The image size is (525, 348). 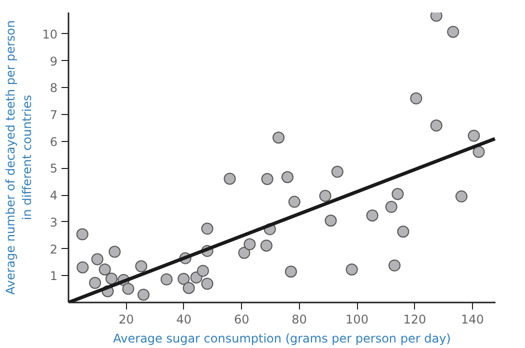 What do you see at coordinates (282, 339) in the screenshot?
I see `x-axis-title: Average sugar consumption (grams per person per day)` at bounding box center [282, 339].